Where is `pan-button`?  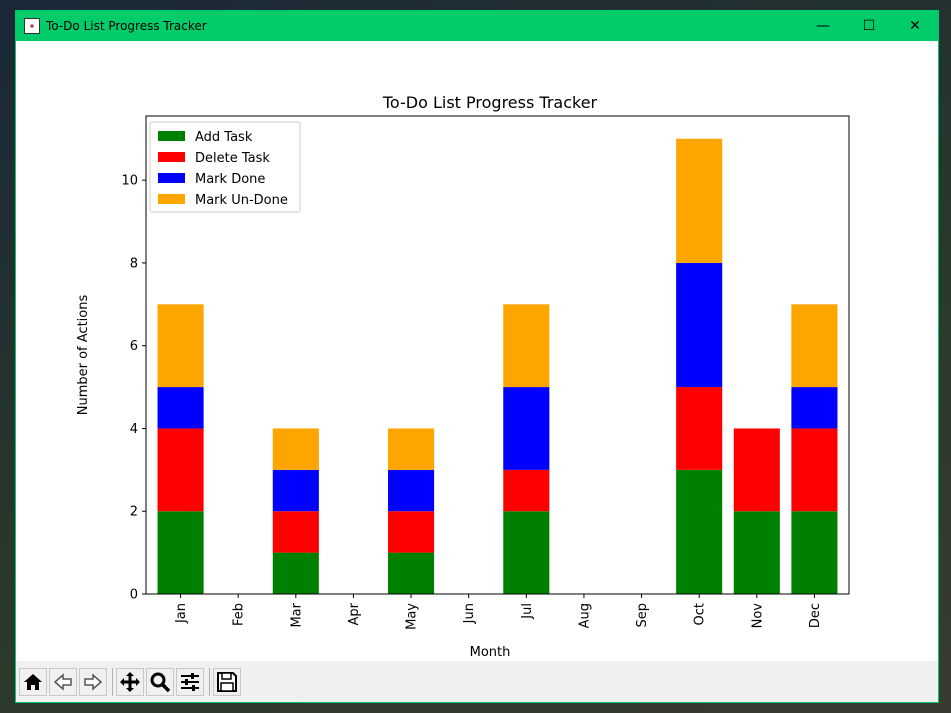 pan-button is located at coordinates (130, 681).